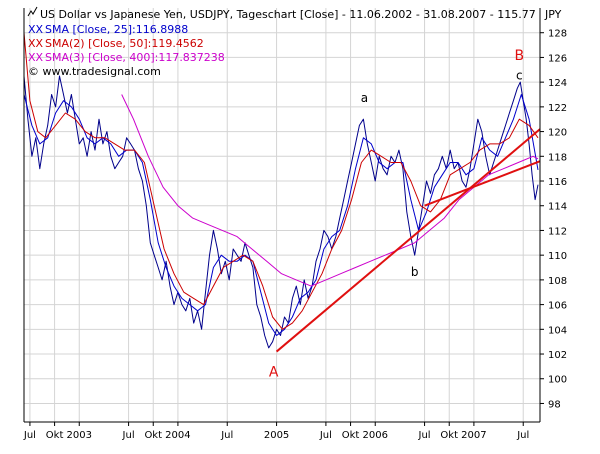 This screenshot has width=600, height=454. What do you see at coordinates (519, 56) in the screenshot?
I see `wave-label: B` at bounding box center [519, 56].